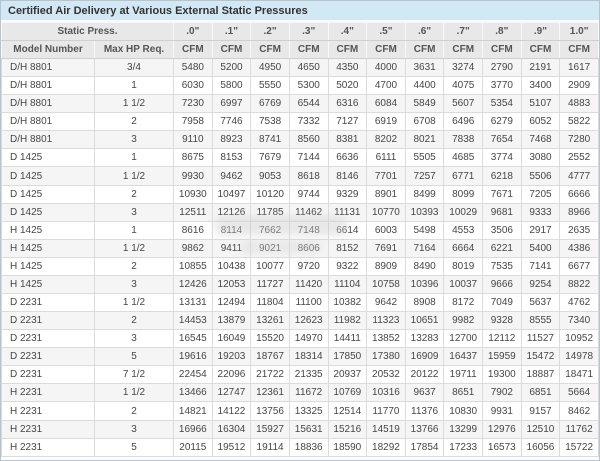  Describe the element at coordinates (540, 447) in the screenshot. I see `cfm-cell-9: 16056` at that location.